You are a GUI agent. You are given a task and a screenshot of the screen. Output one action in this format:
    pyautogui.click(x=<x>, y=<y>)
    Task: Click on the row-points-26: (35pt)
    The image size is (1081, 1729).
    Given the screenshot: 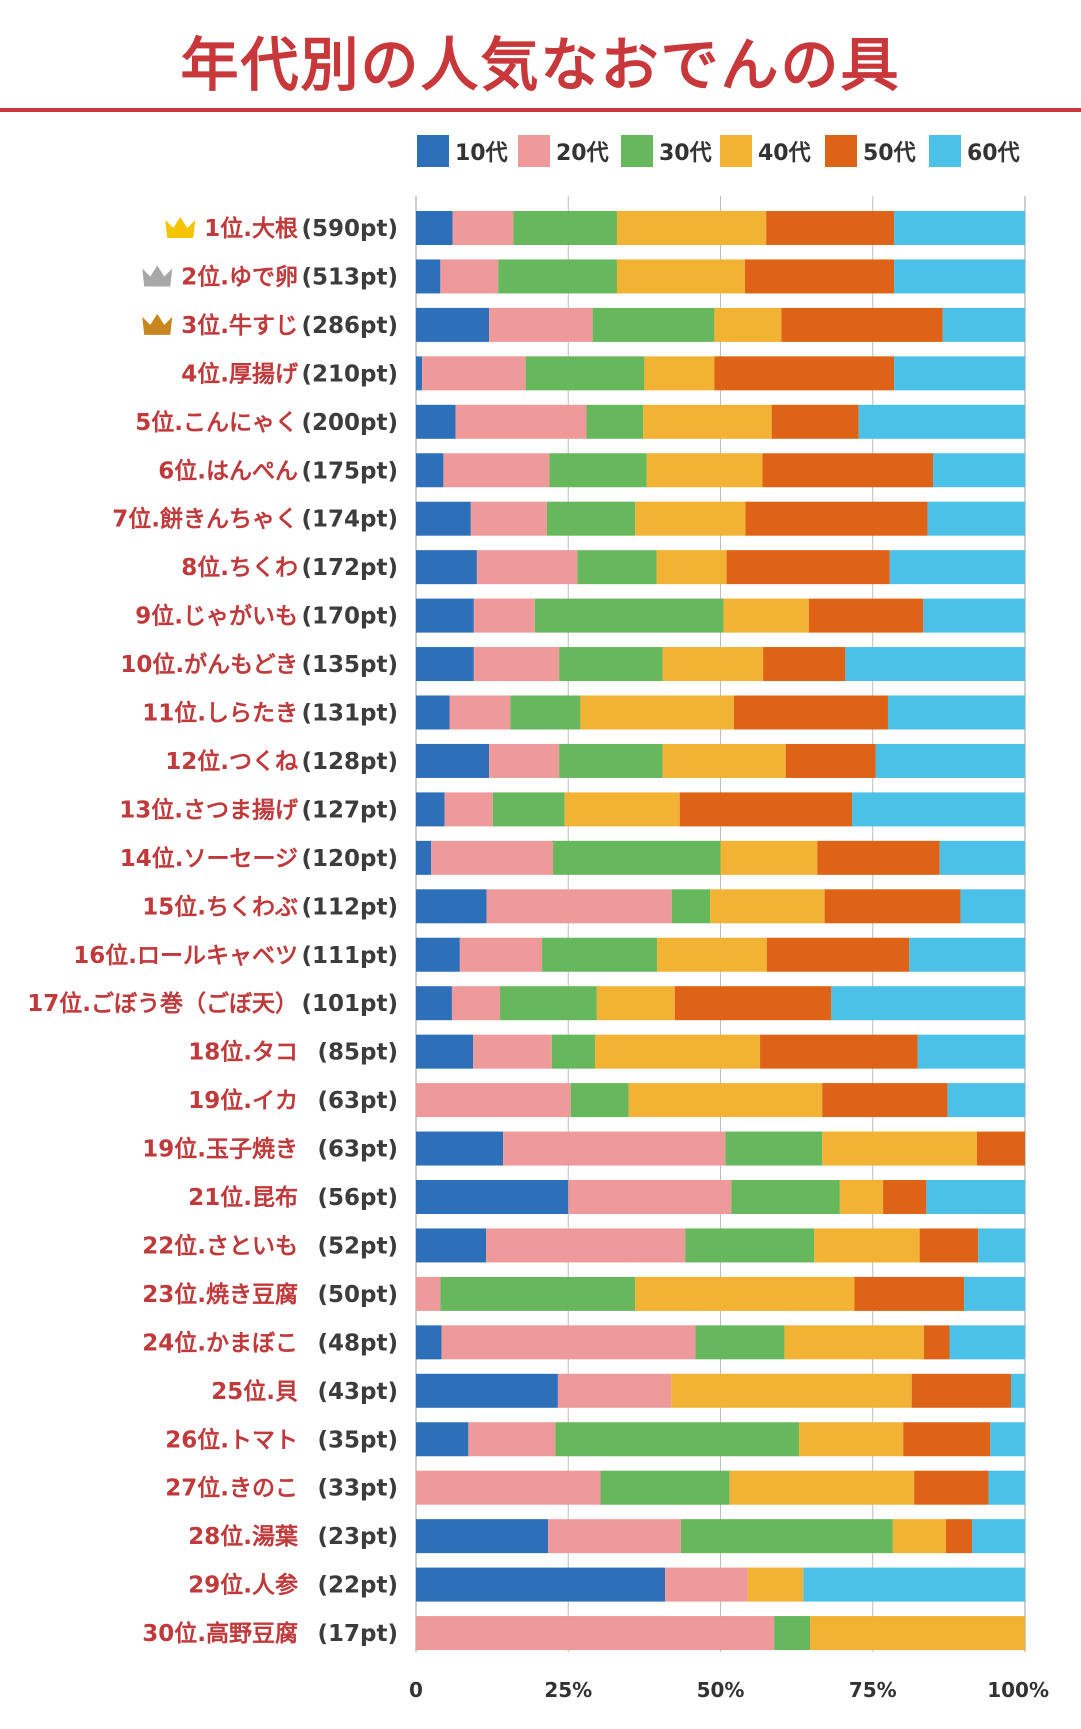 What is the action you would take?
    pyautogui.click(x=358, y=1440)
    